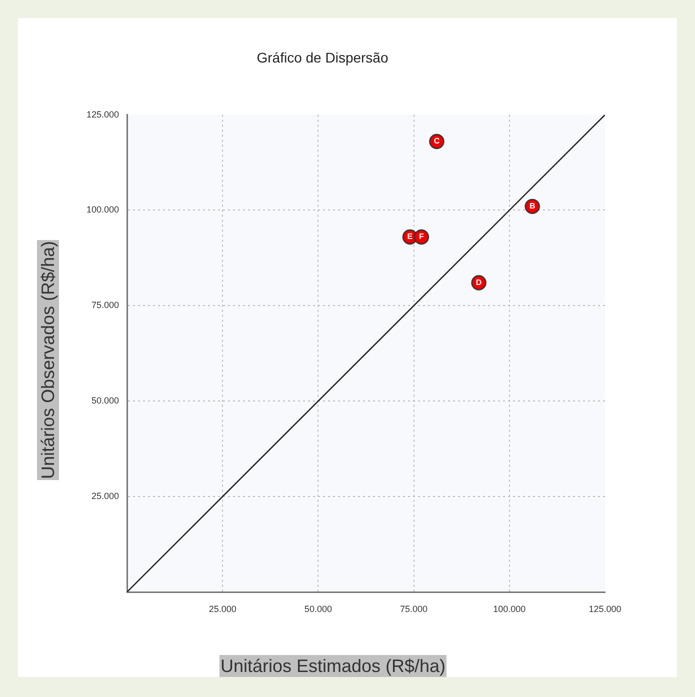  What do you see at coordinates (414, 609) in the screenshot?
I see `x-tick-label: 75.000` at bounding box center [414, 609].